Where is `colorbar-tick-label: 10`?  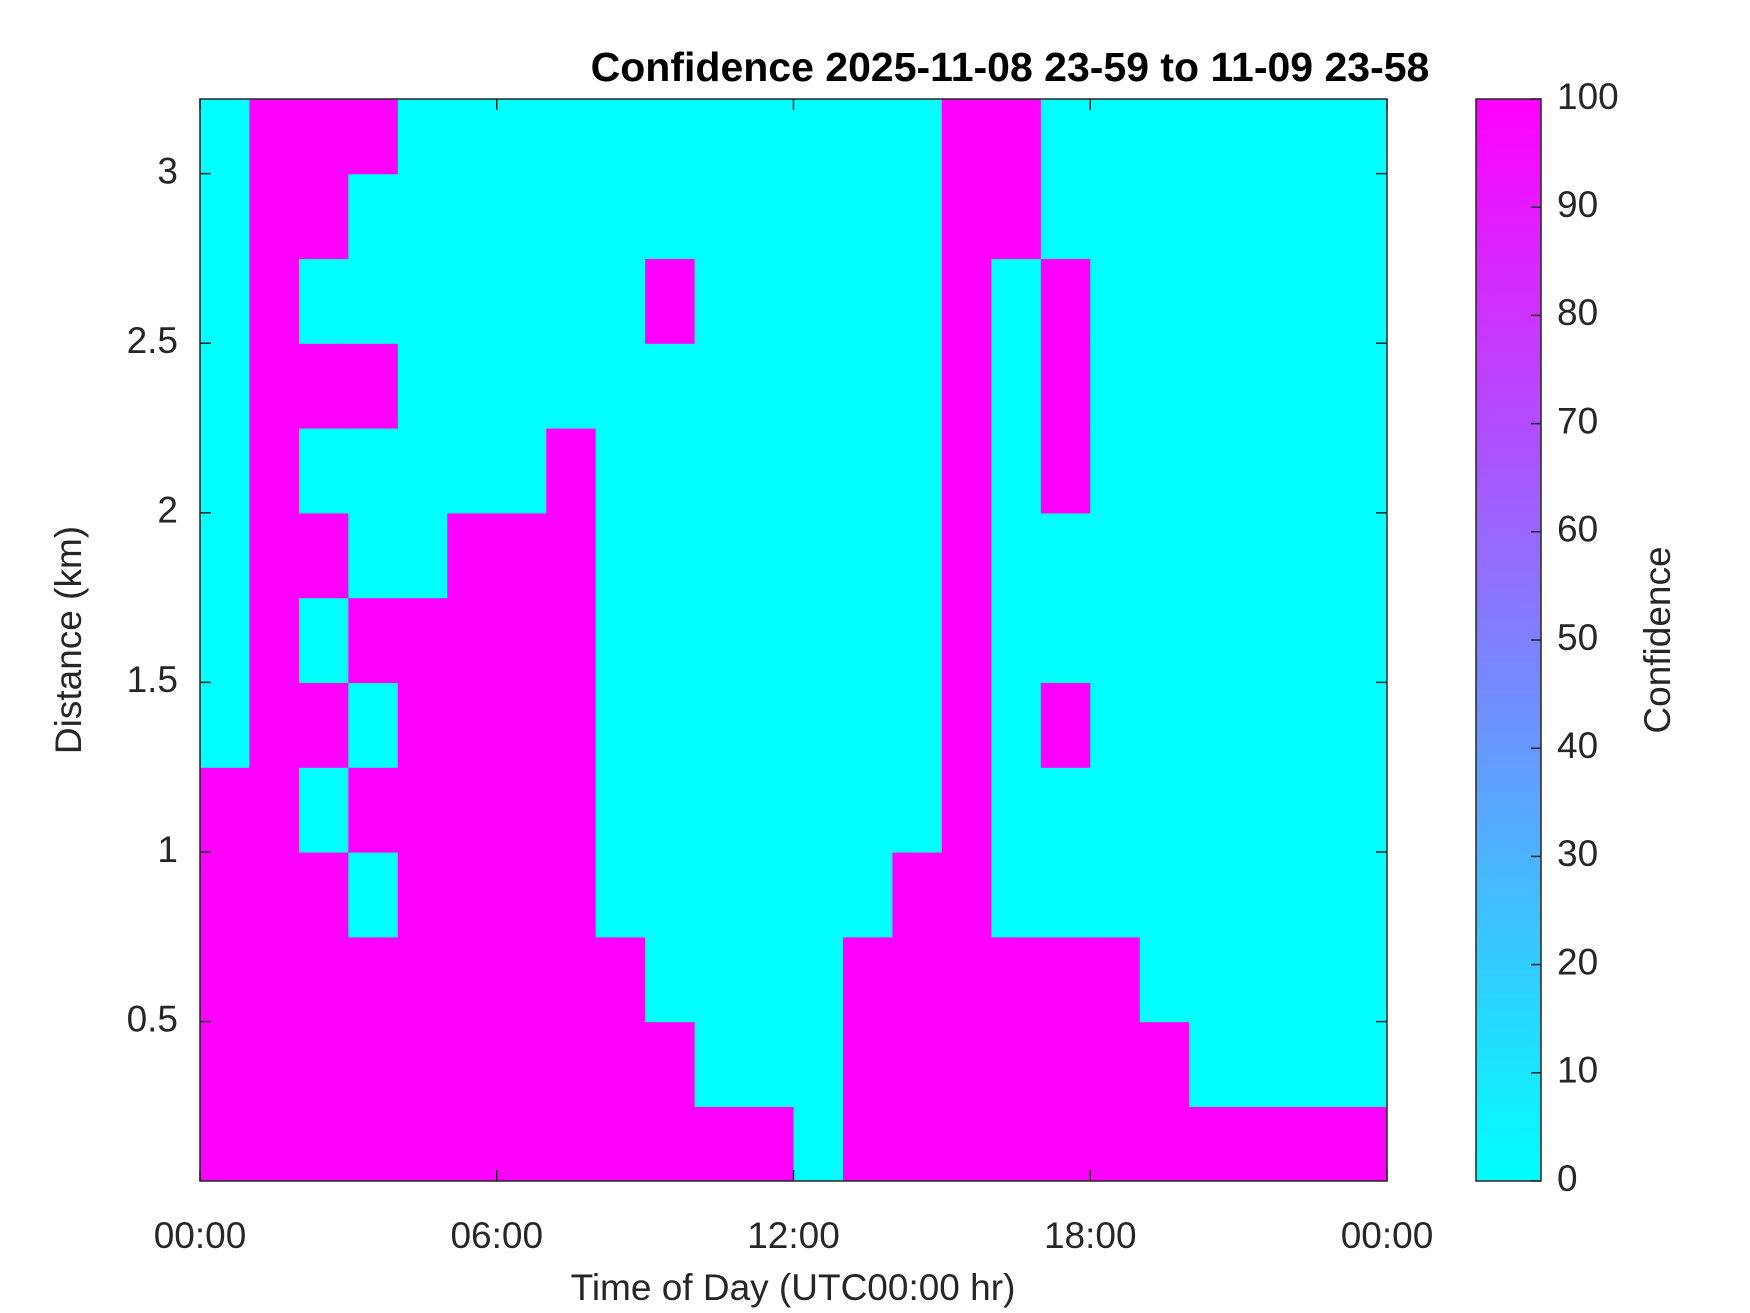
colorbar-tick-label: 10 is located at coordinates (1577, 1070).